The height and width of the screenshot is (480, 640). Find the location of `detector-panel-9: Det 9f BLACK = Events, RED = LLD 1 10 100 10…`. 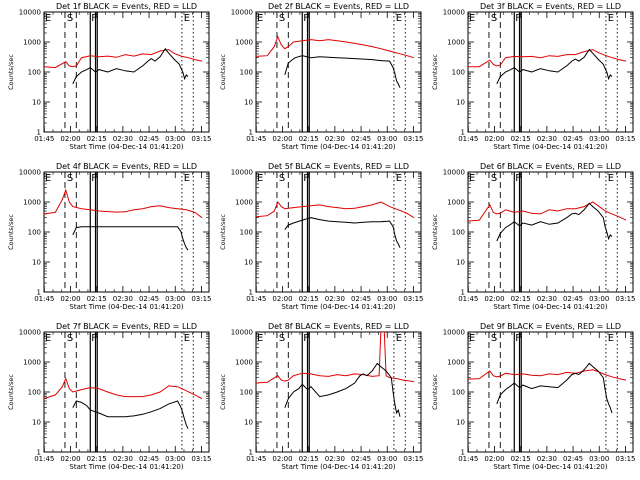

detector-panel-9: Det 9f BLACK = Events, RED = LLD 1 10 100 10… is located at coordinates (533, 396).